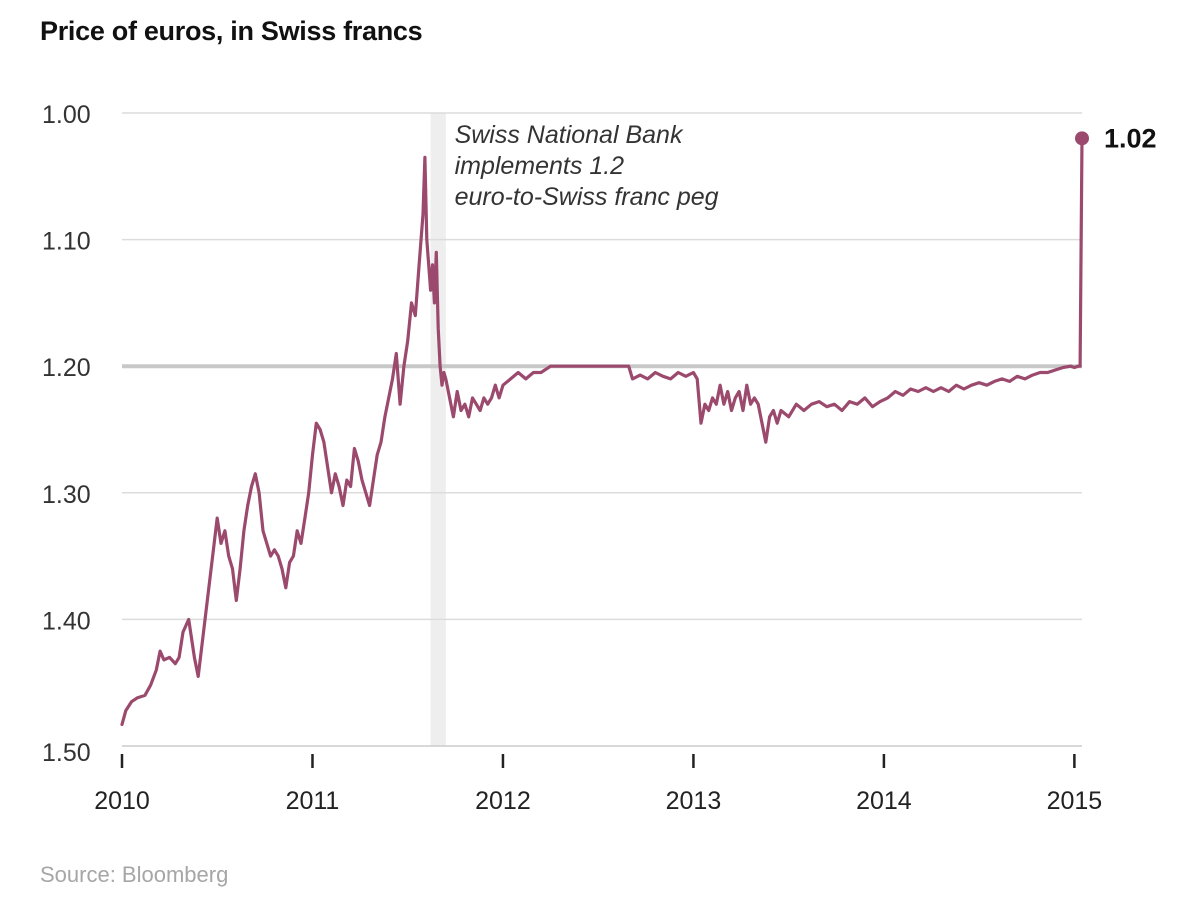 The width and height of the screenshot is (1200, 909). Describe the element at coordinates (503, 801) in the screenshot. I see `x-tick-label: 2012` at that location.